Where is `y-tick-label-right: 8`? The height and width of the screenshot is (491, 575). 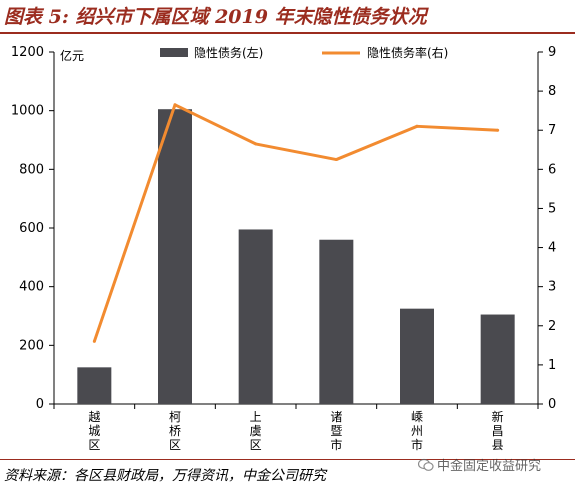
y-tick-label-right: 8 is located at coordinates (552, 91).